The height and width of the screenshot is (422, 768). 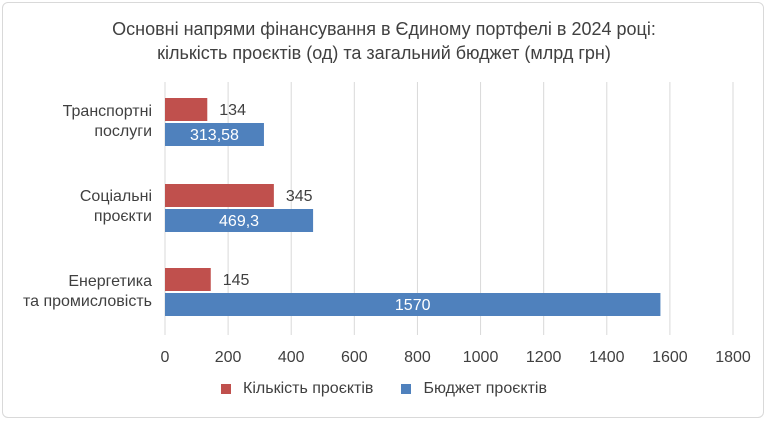 I want to click on x-tick-label: 800, so click(x=417, y=357).